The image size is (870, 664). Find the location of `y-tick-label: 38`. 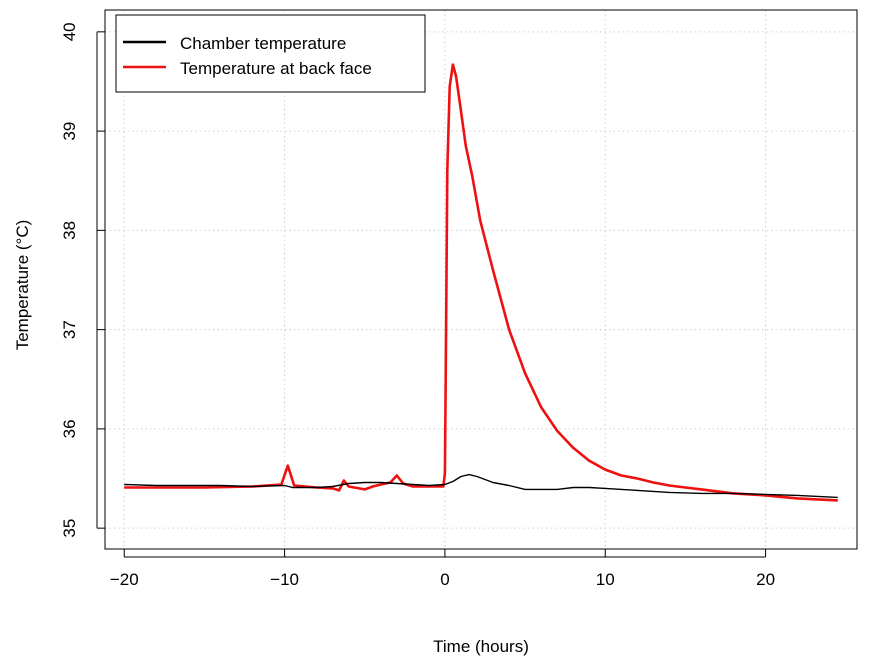

y-tick-label: 38 is located at coordinates (69, 230).